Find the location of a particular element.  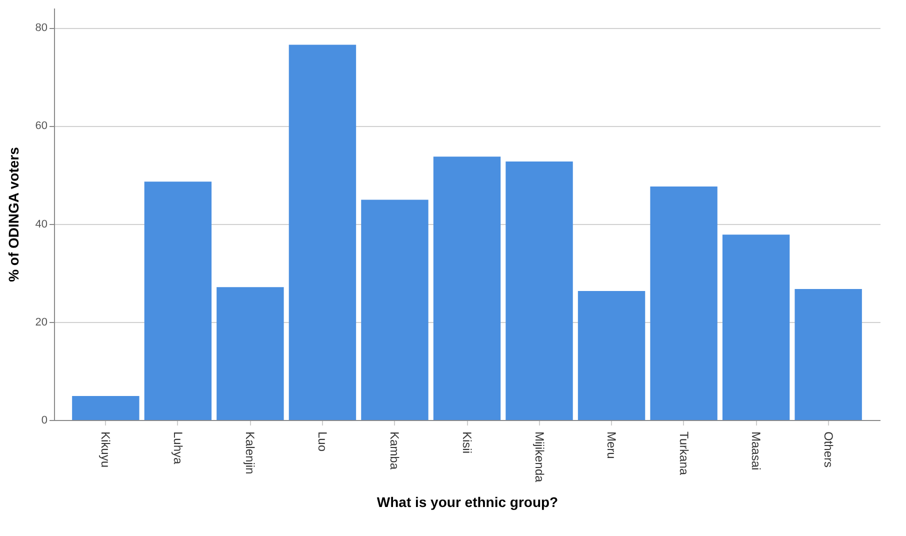

x-tick-label: Luhya is located at coordinates (177, 448).